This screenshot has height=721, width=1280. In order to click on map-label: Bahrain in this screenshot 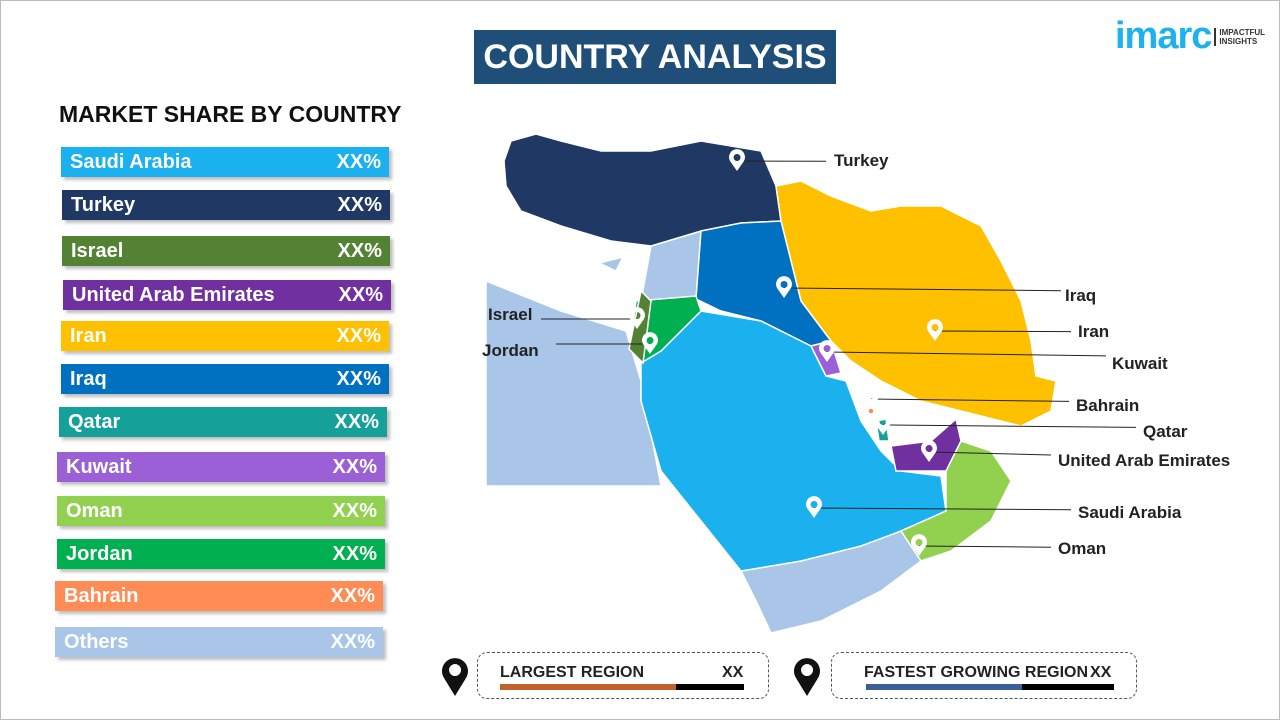, I will do `click(1107, 406)`.